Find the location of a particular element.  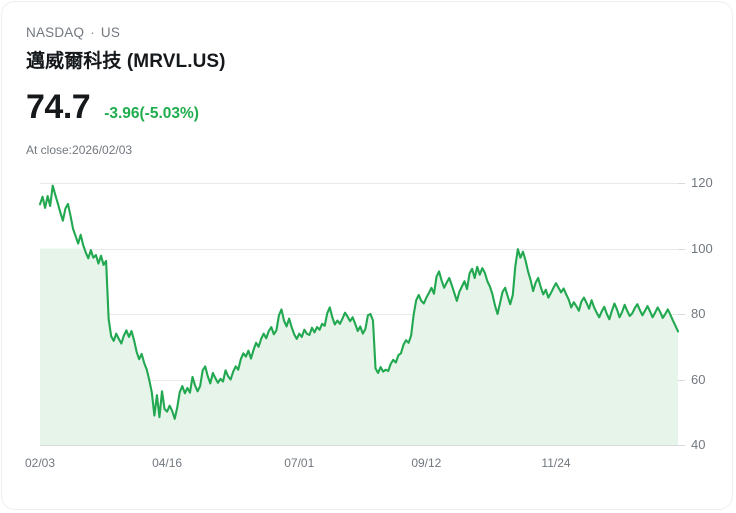

x-axis-label: 11/24 is located at coordinates (555, 463).